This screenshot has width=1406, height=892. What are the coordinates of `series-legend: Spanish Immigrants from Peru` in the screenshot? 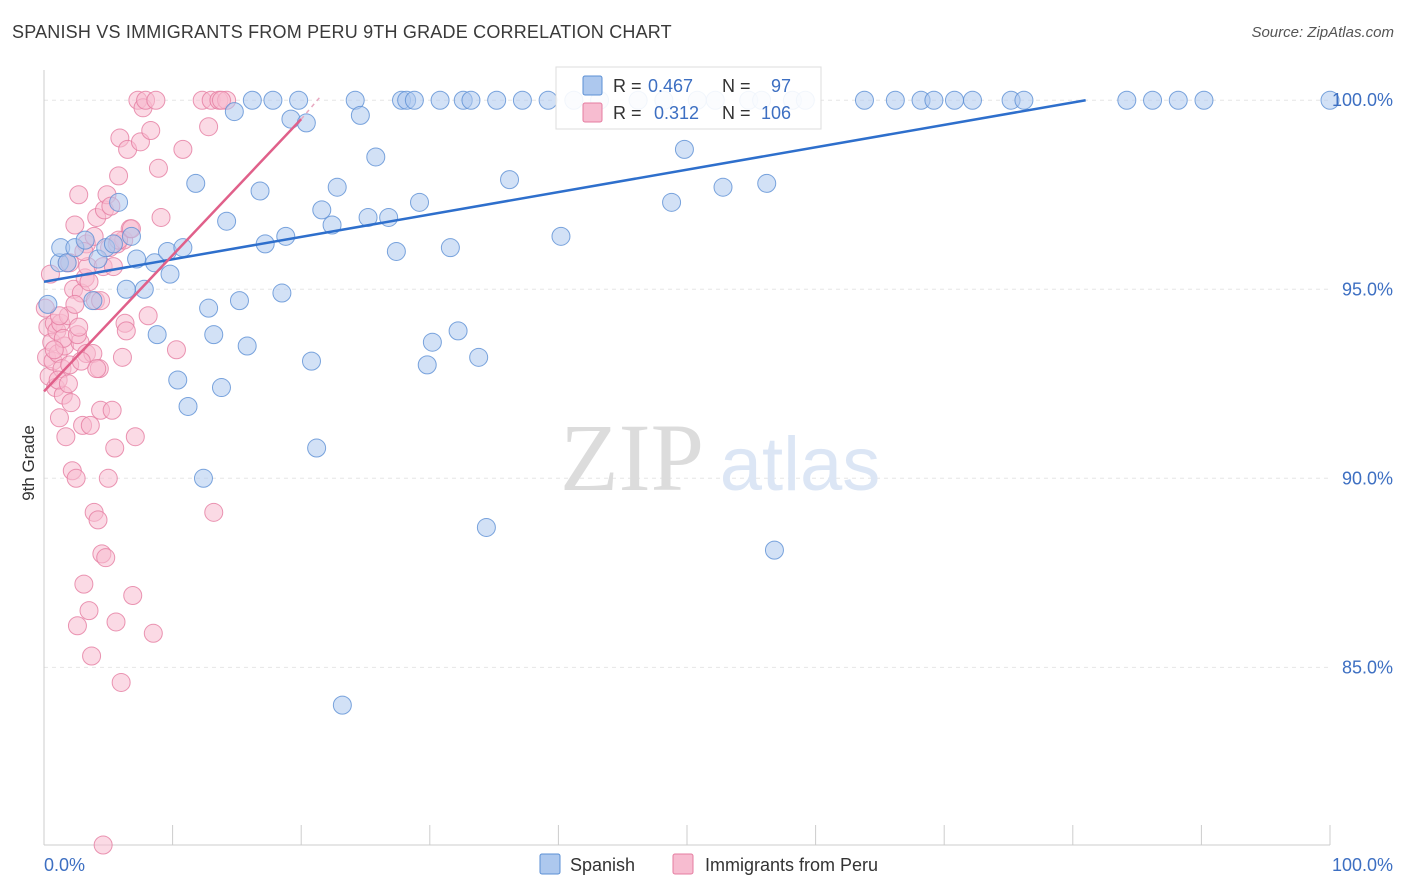 It's located at (708, 864).